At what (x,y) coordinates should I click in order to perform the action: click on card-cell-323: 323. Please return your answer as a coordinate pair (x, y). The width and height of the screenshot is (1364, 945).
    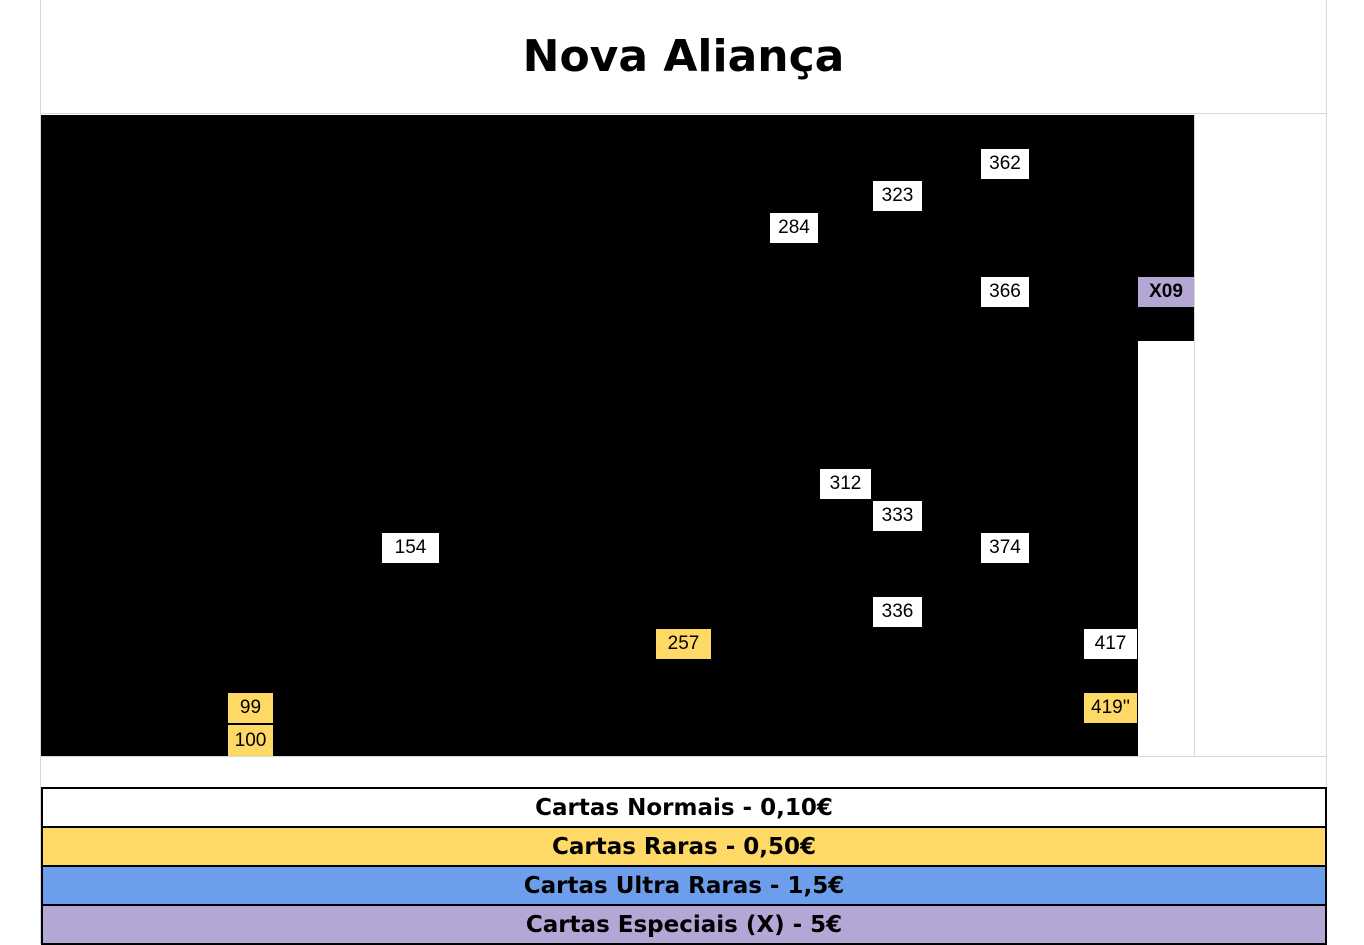
    Looking at the image, I should click on (897, 196).